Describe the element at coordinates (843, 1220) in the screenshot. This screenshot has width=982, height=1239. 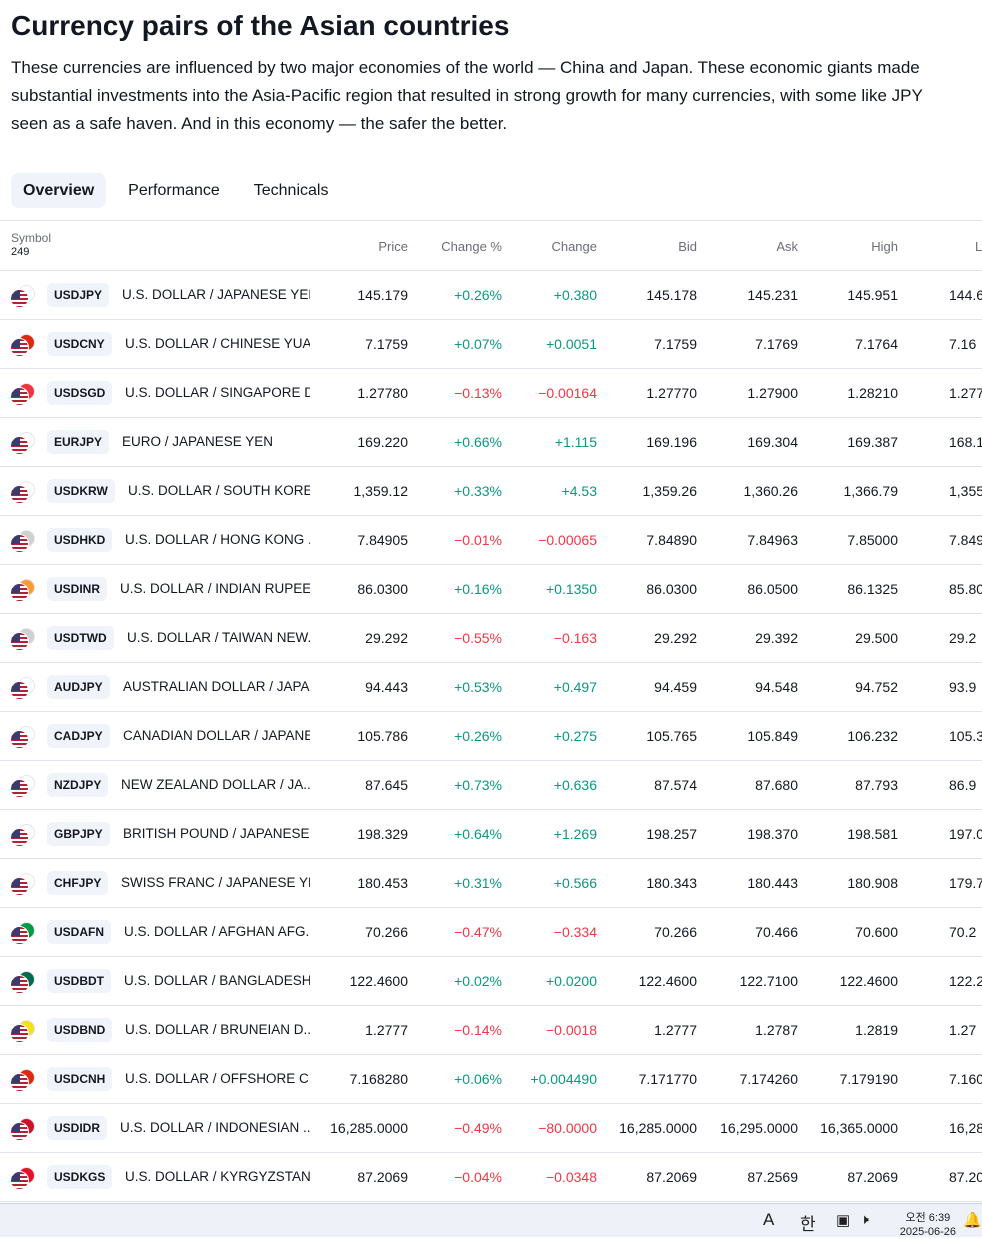
I see `network-icon: ▣` at that location.